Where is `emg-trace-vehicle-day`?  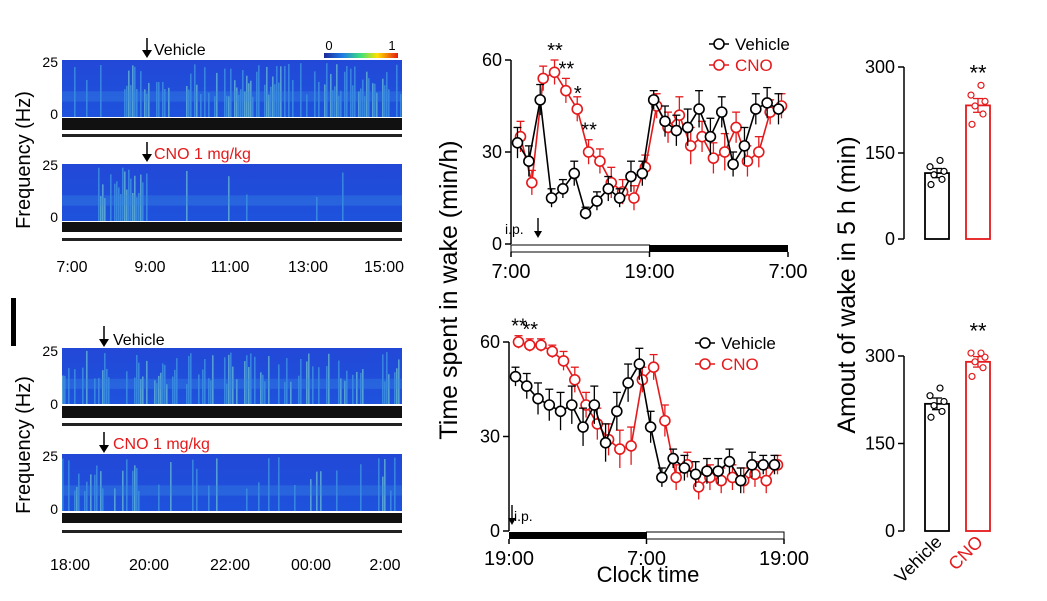 emg-trace-vehicle-day is located at coordinates (232, 124).